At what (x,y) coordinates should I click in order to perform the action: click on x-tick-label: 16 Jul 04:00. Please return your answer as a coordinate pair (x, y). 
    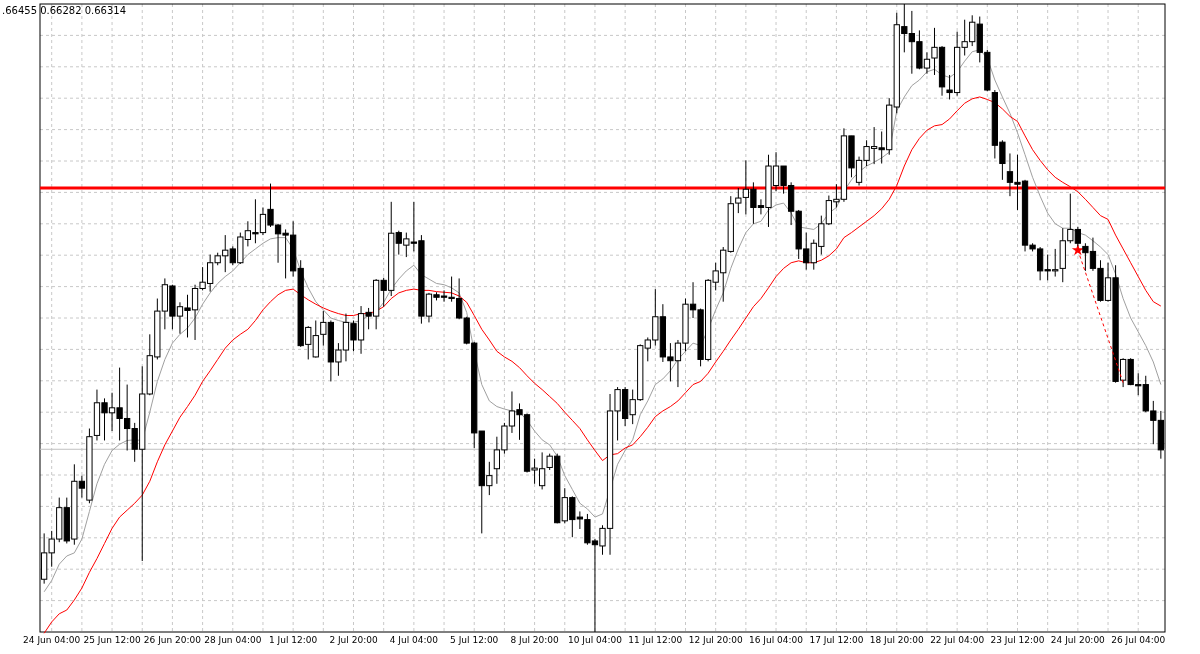
    Looking at the image, I should click on (776, 640).